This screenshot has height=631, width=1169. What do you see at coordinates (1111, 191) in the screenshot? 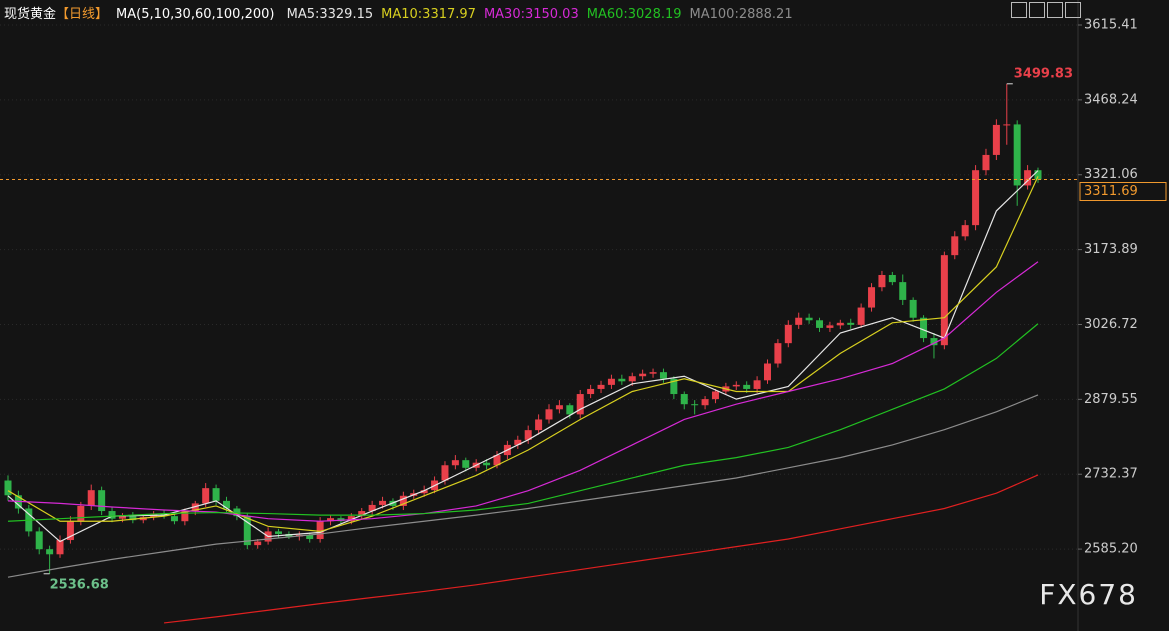
I see `last-price-label: 3311.69` at bounding box center [1111, 191].